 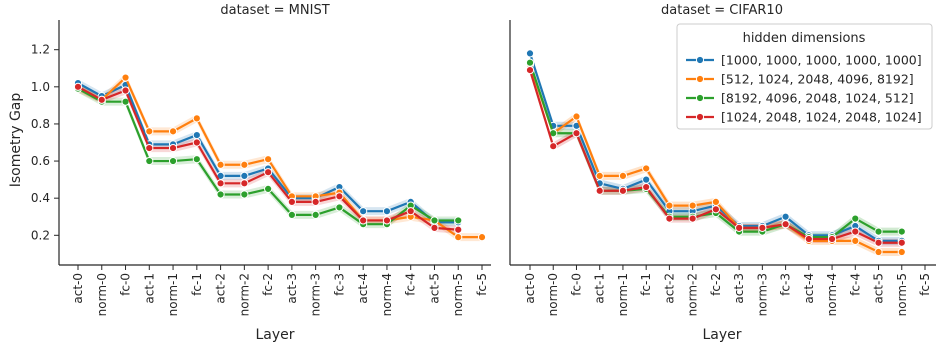 What do you see at coordinates (78, 288) in the screenshot?
I see `x-tick-label: act-0` at bounding box center [78, 288].